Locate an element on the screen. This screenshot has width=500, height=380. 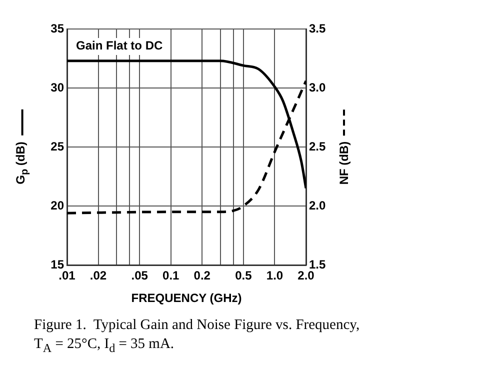
x-tick-label: .01 is located at coordinates (67, 275).